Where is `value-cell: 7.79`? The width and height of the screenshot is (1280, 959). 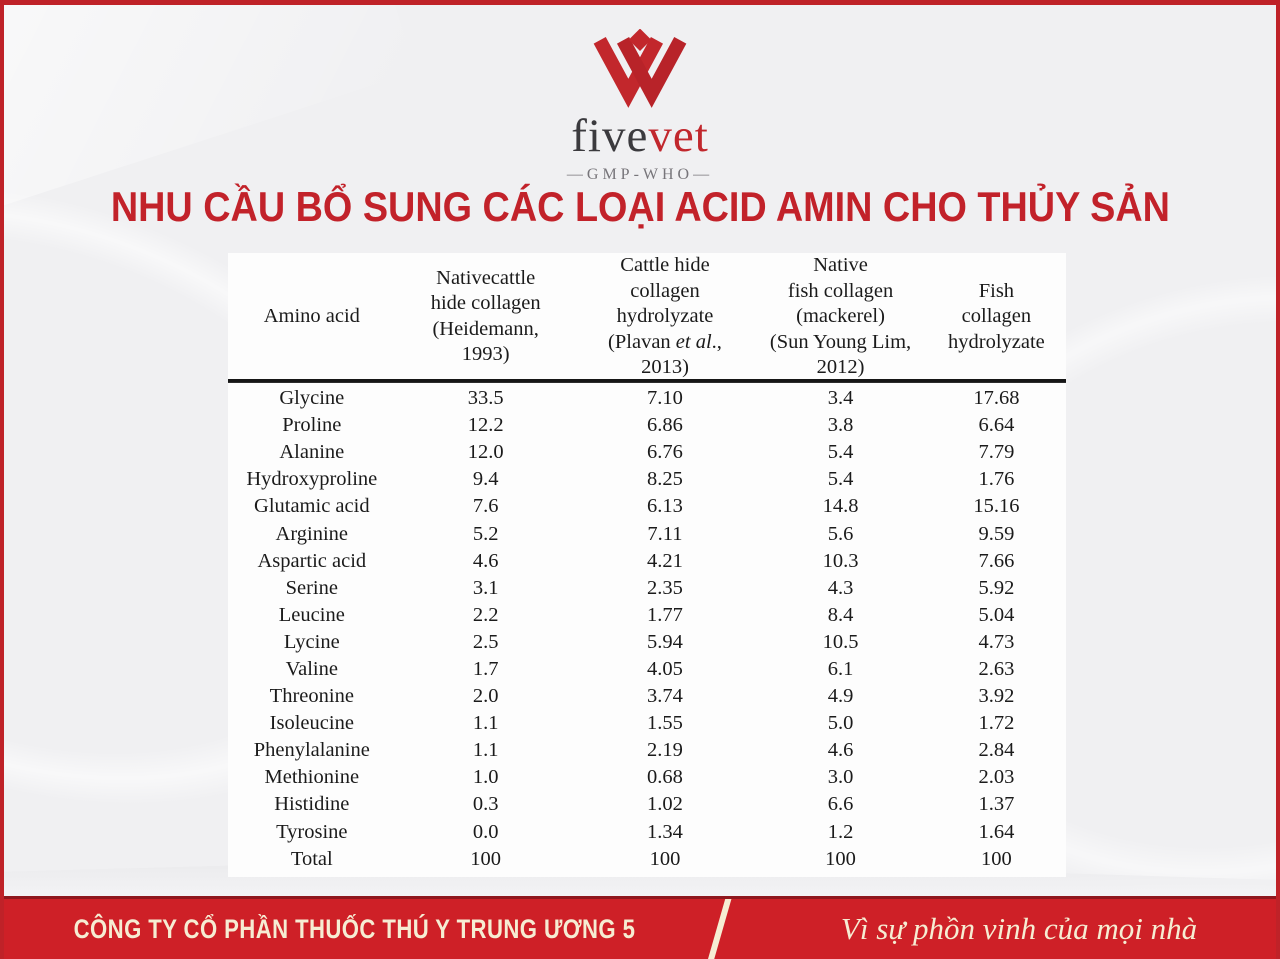
value-cell: 7.79 is located at coordinates (996, 452).